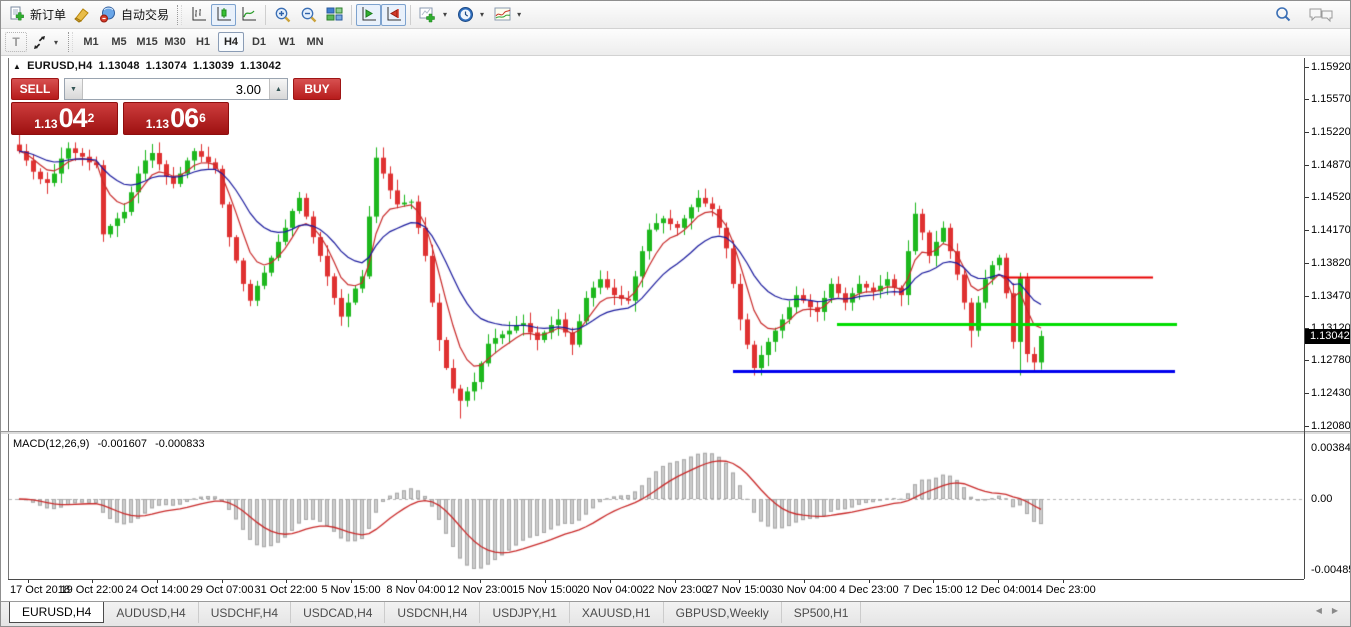 The height and width of the screenshot is (627, 1351). I want to click on templates-dropdown-arrow: ▾, so click(519, 14).